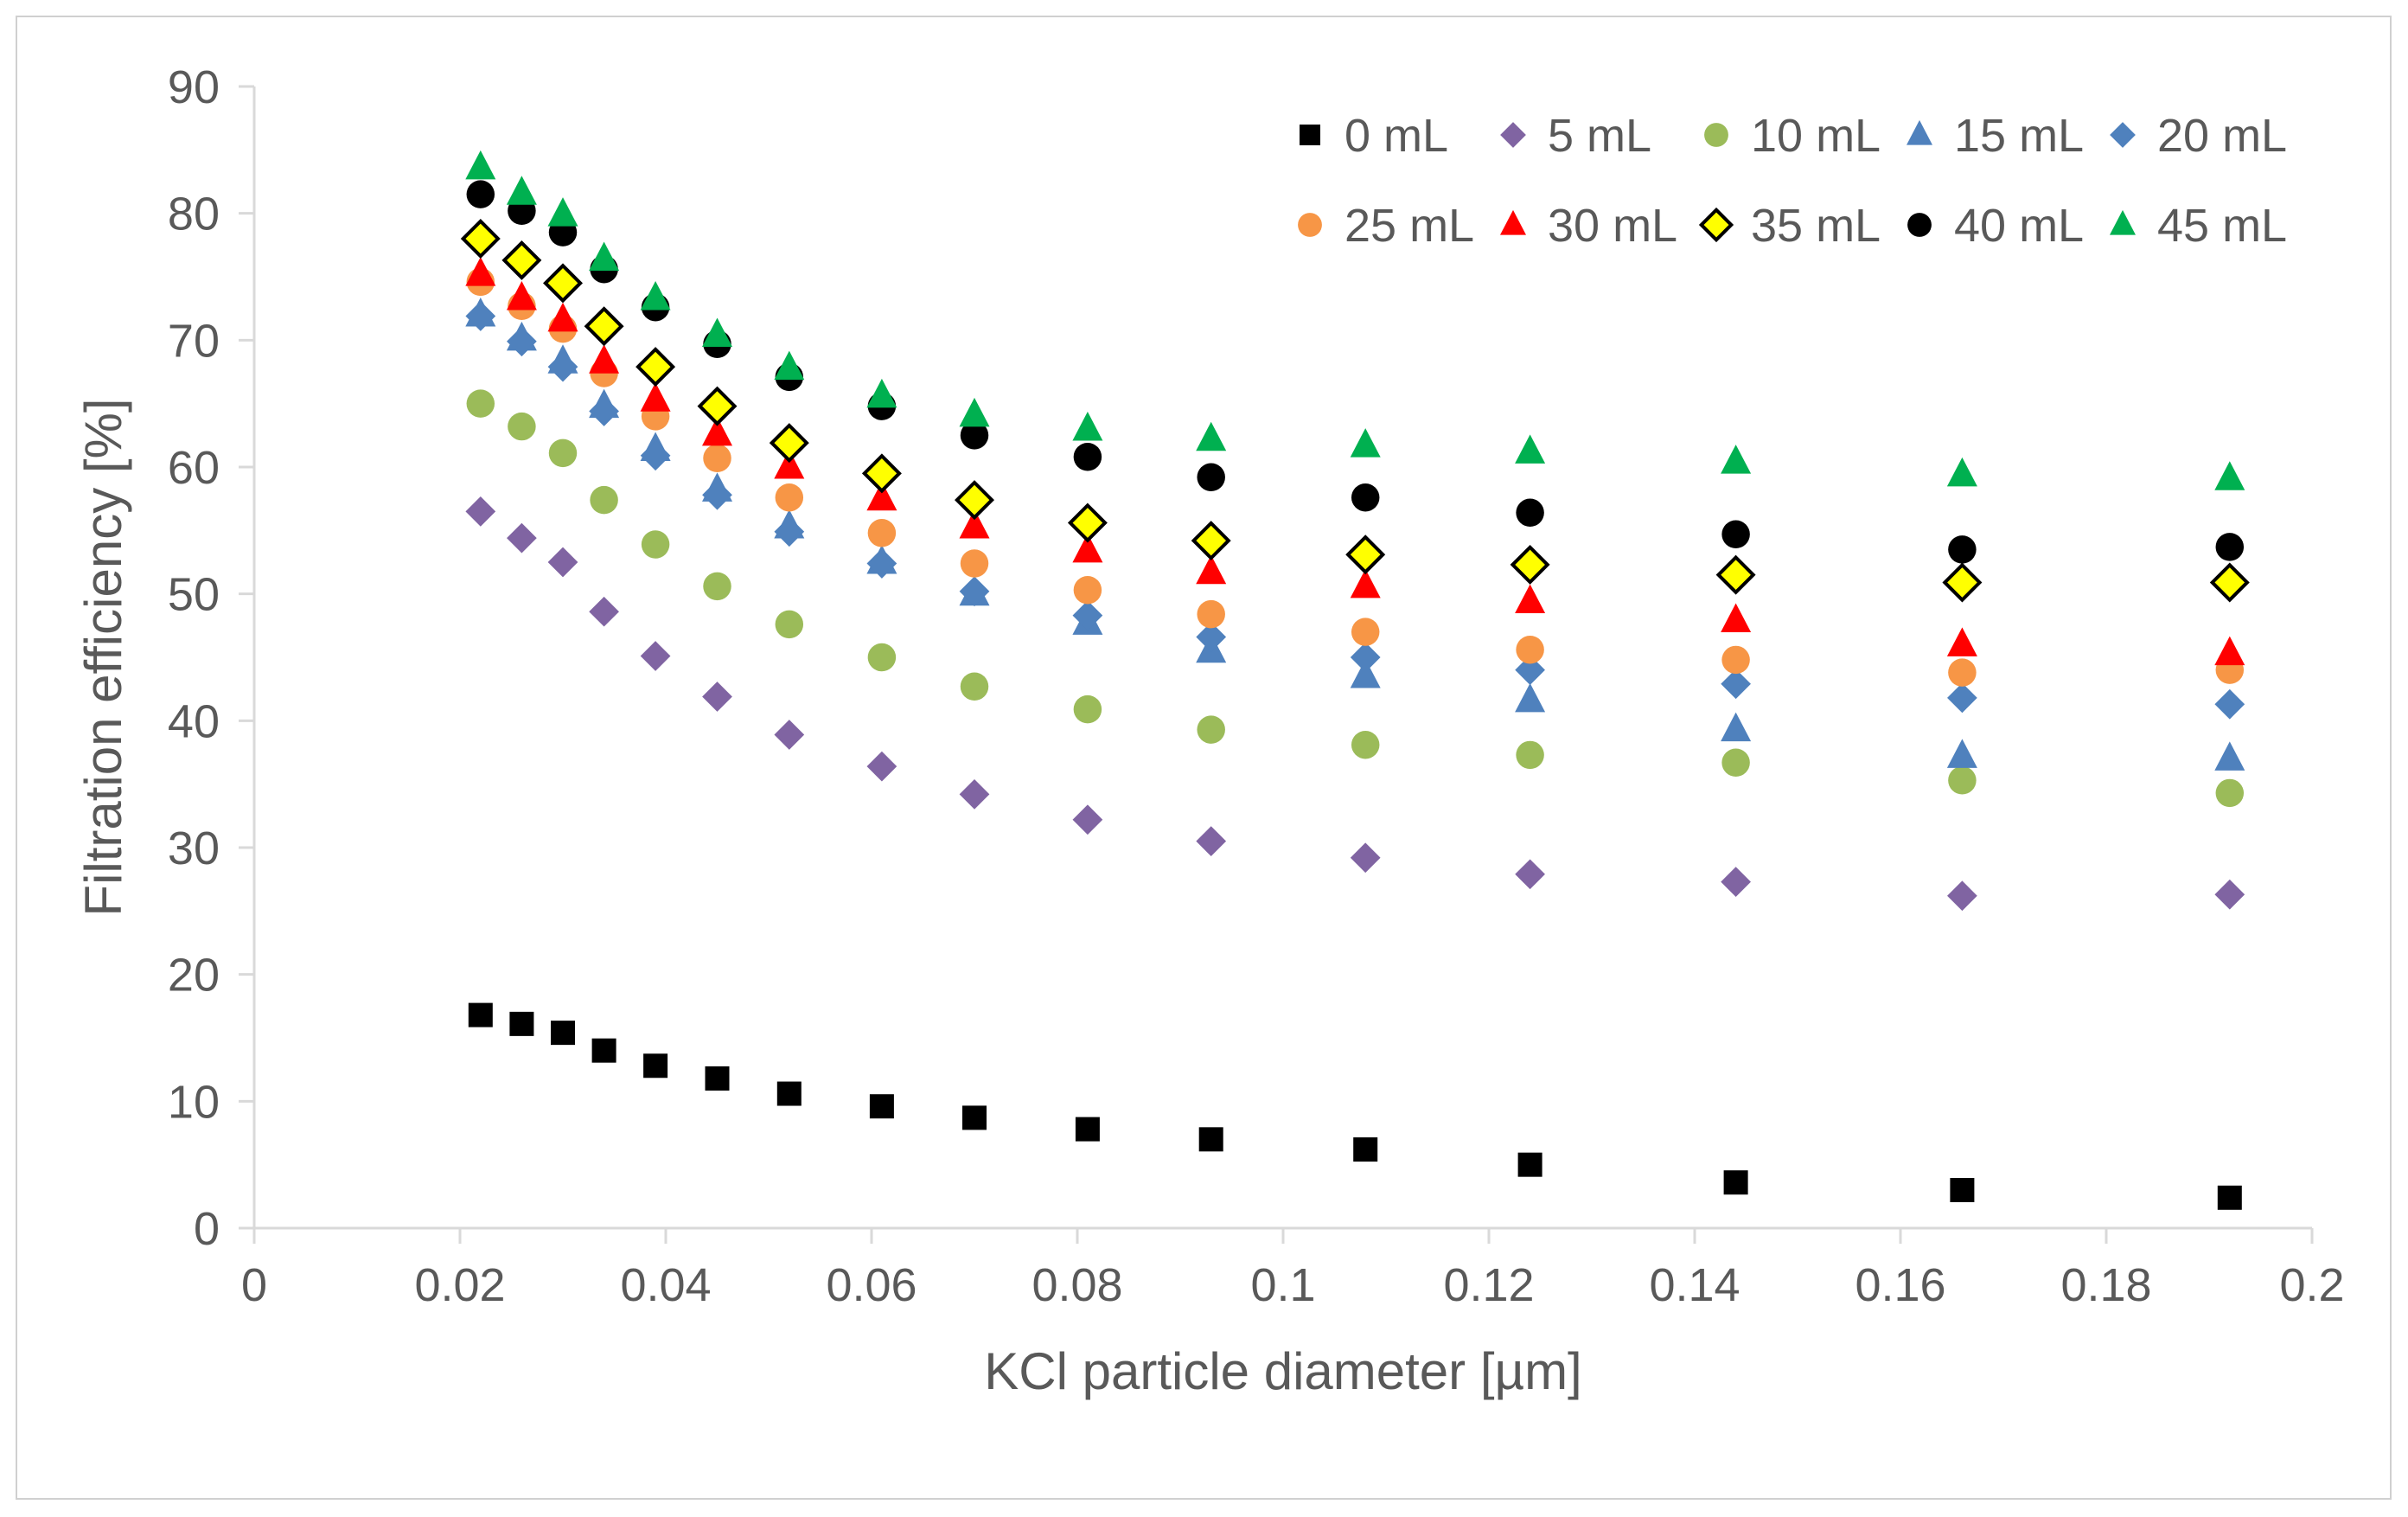  I want to click on x-tick-label: 0.04, so click(665, 1285).